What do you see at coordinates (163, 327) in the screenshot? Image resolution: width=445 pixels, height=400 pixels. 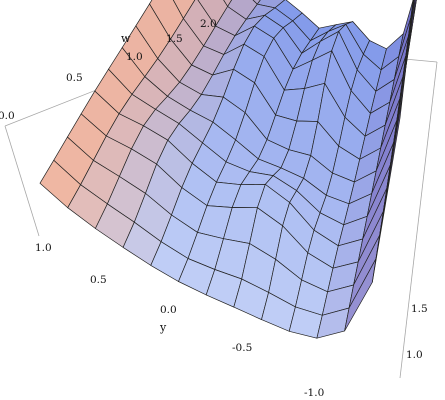 I see `y-axis-label: y` at bounding box center [163, 327].